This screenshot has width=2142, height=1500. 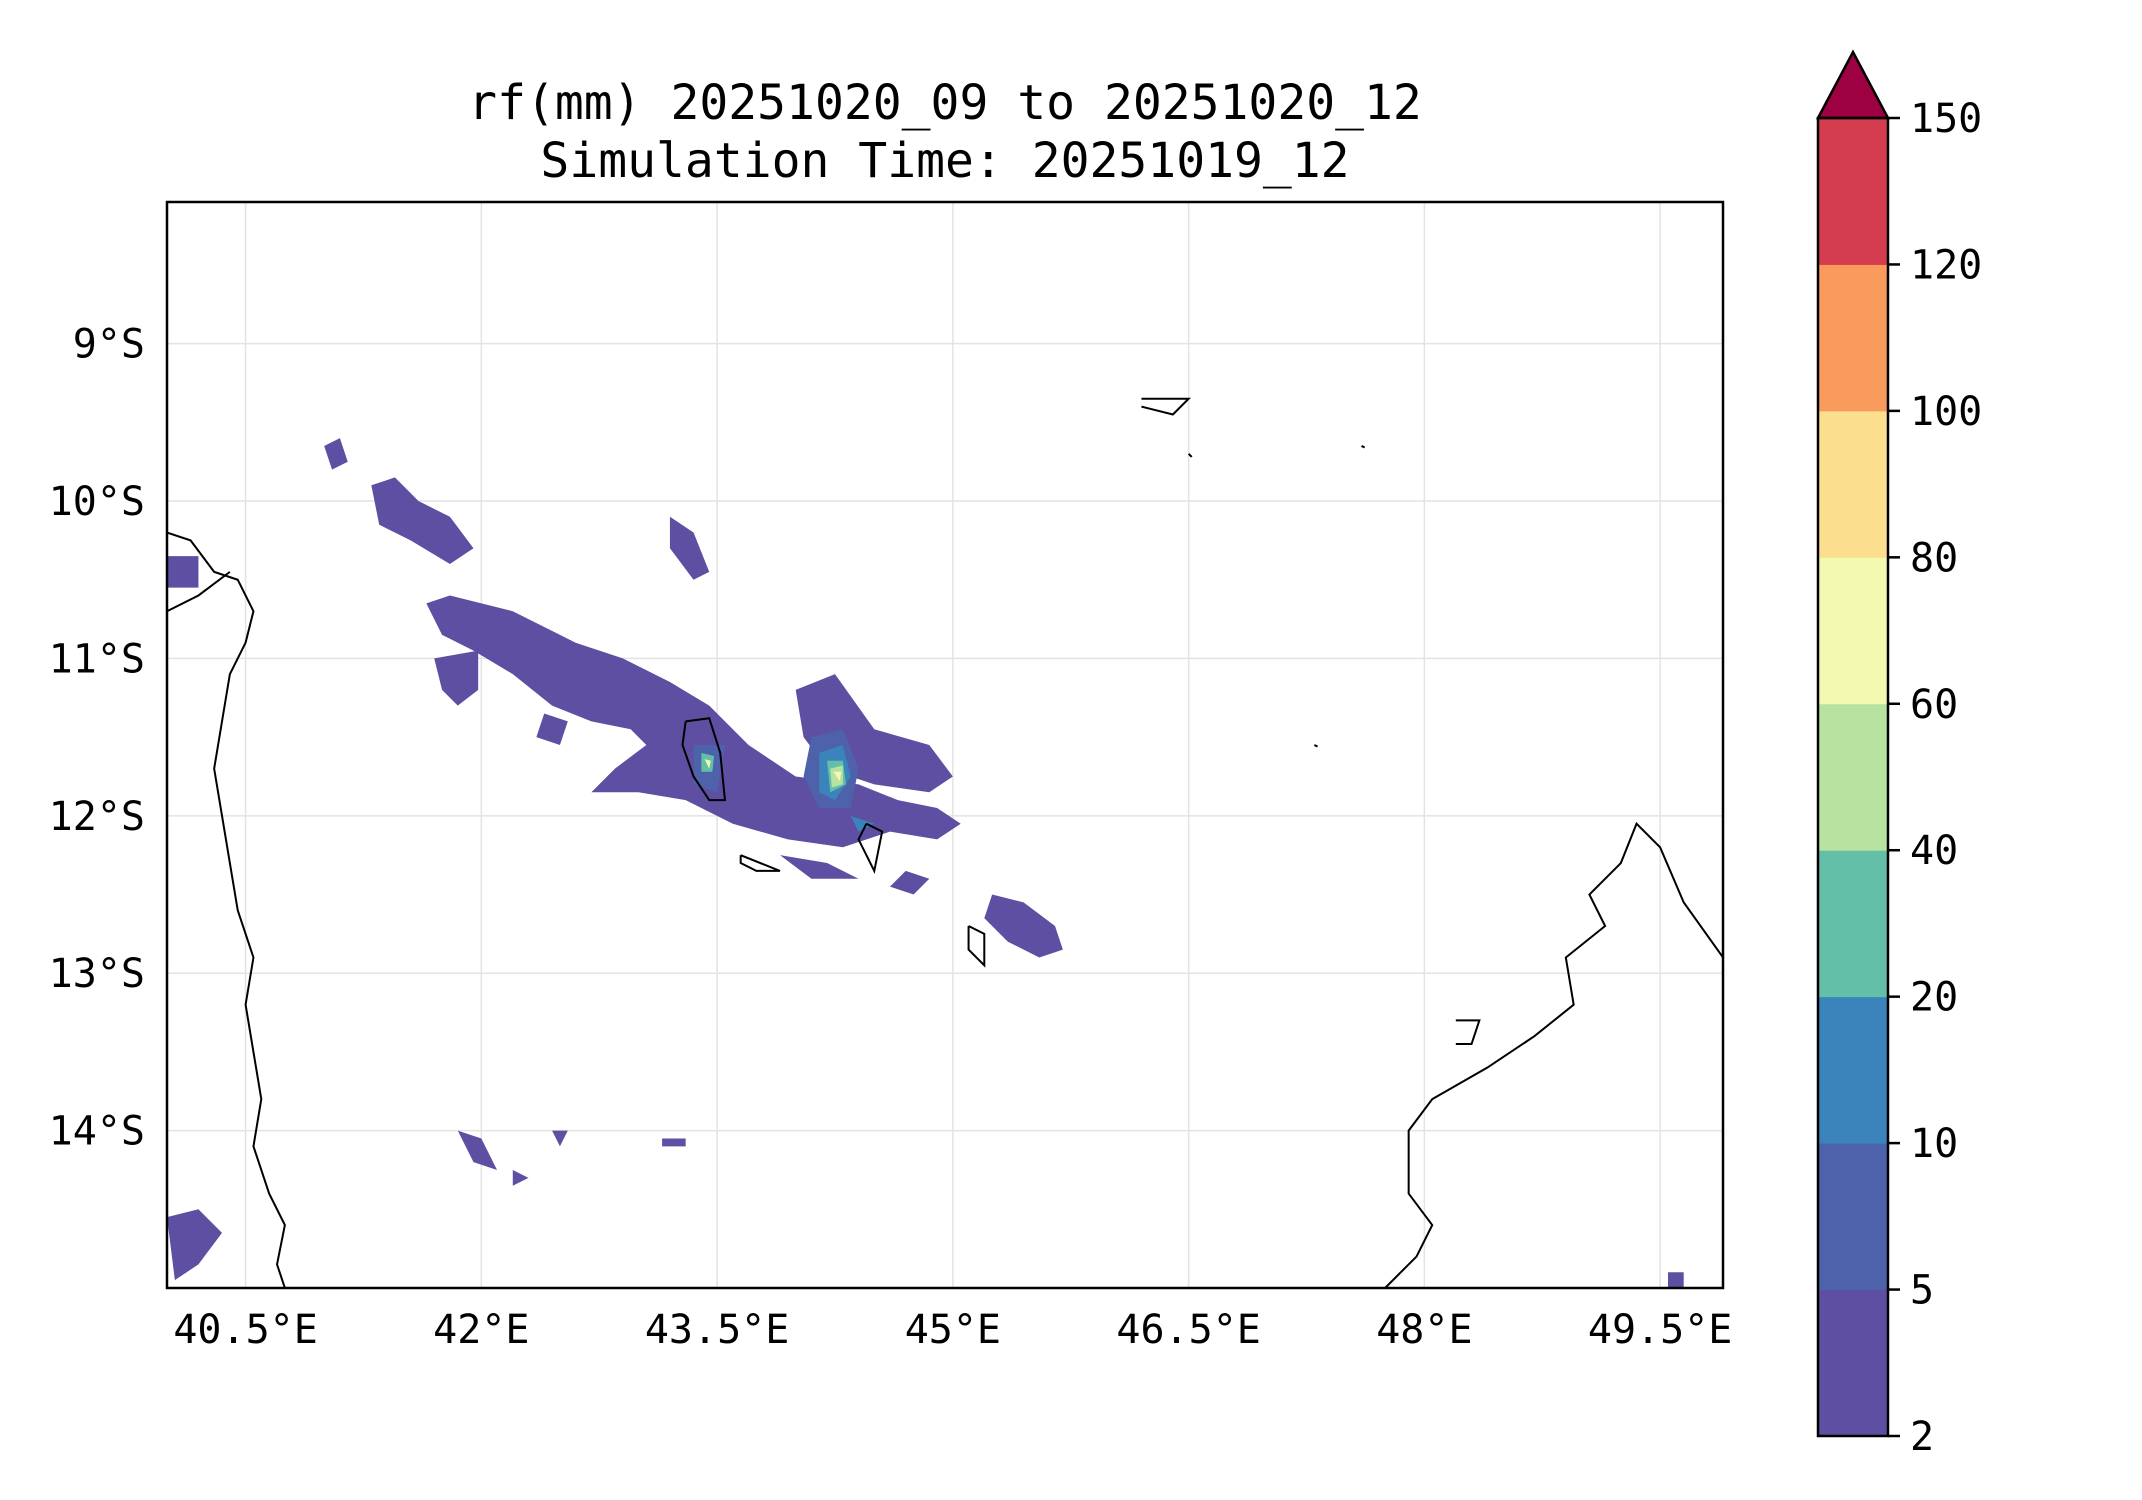 I want to click on lon-tick-label: 40.5°E, so click(x=245, y=1330).